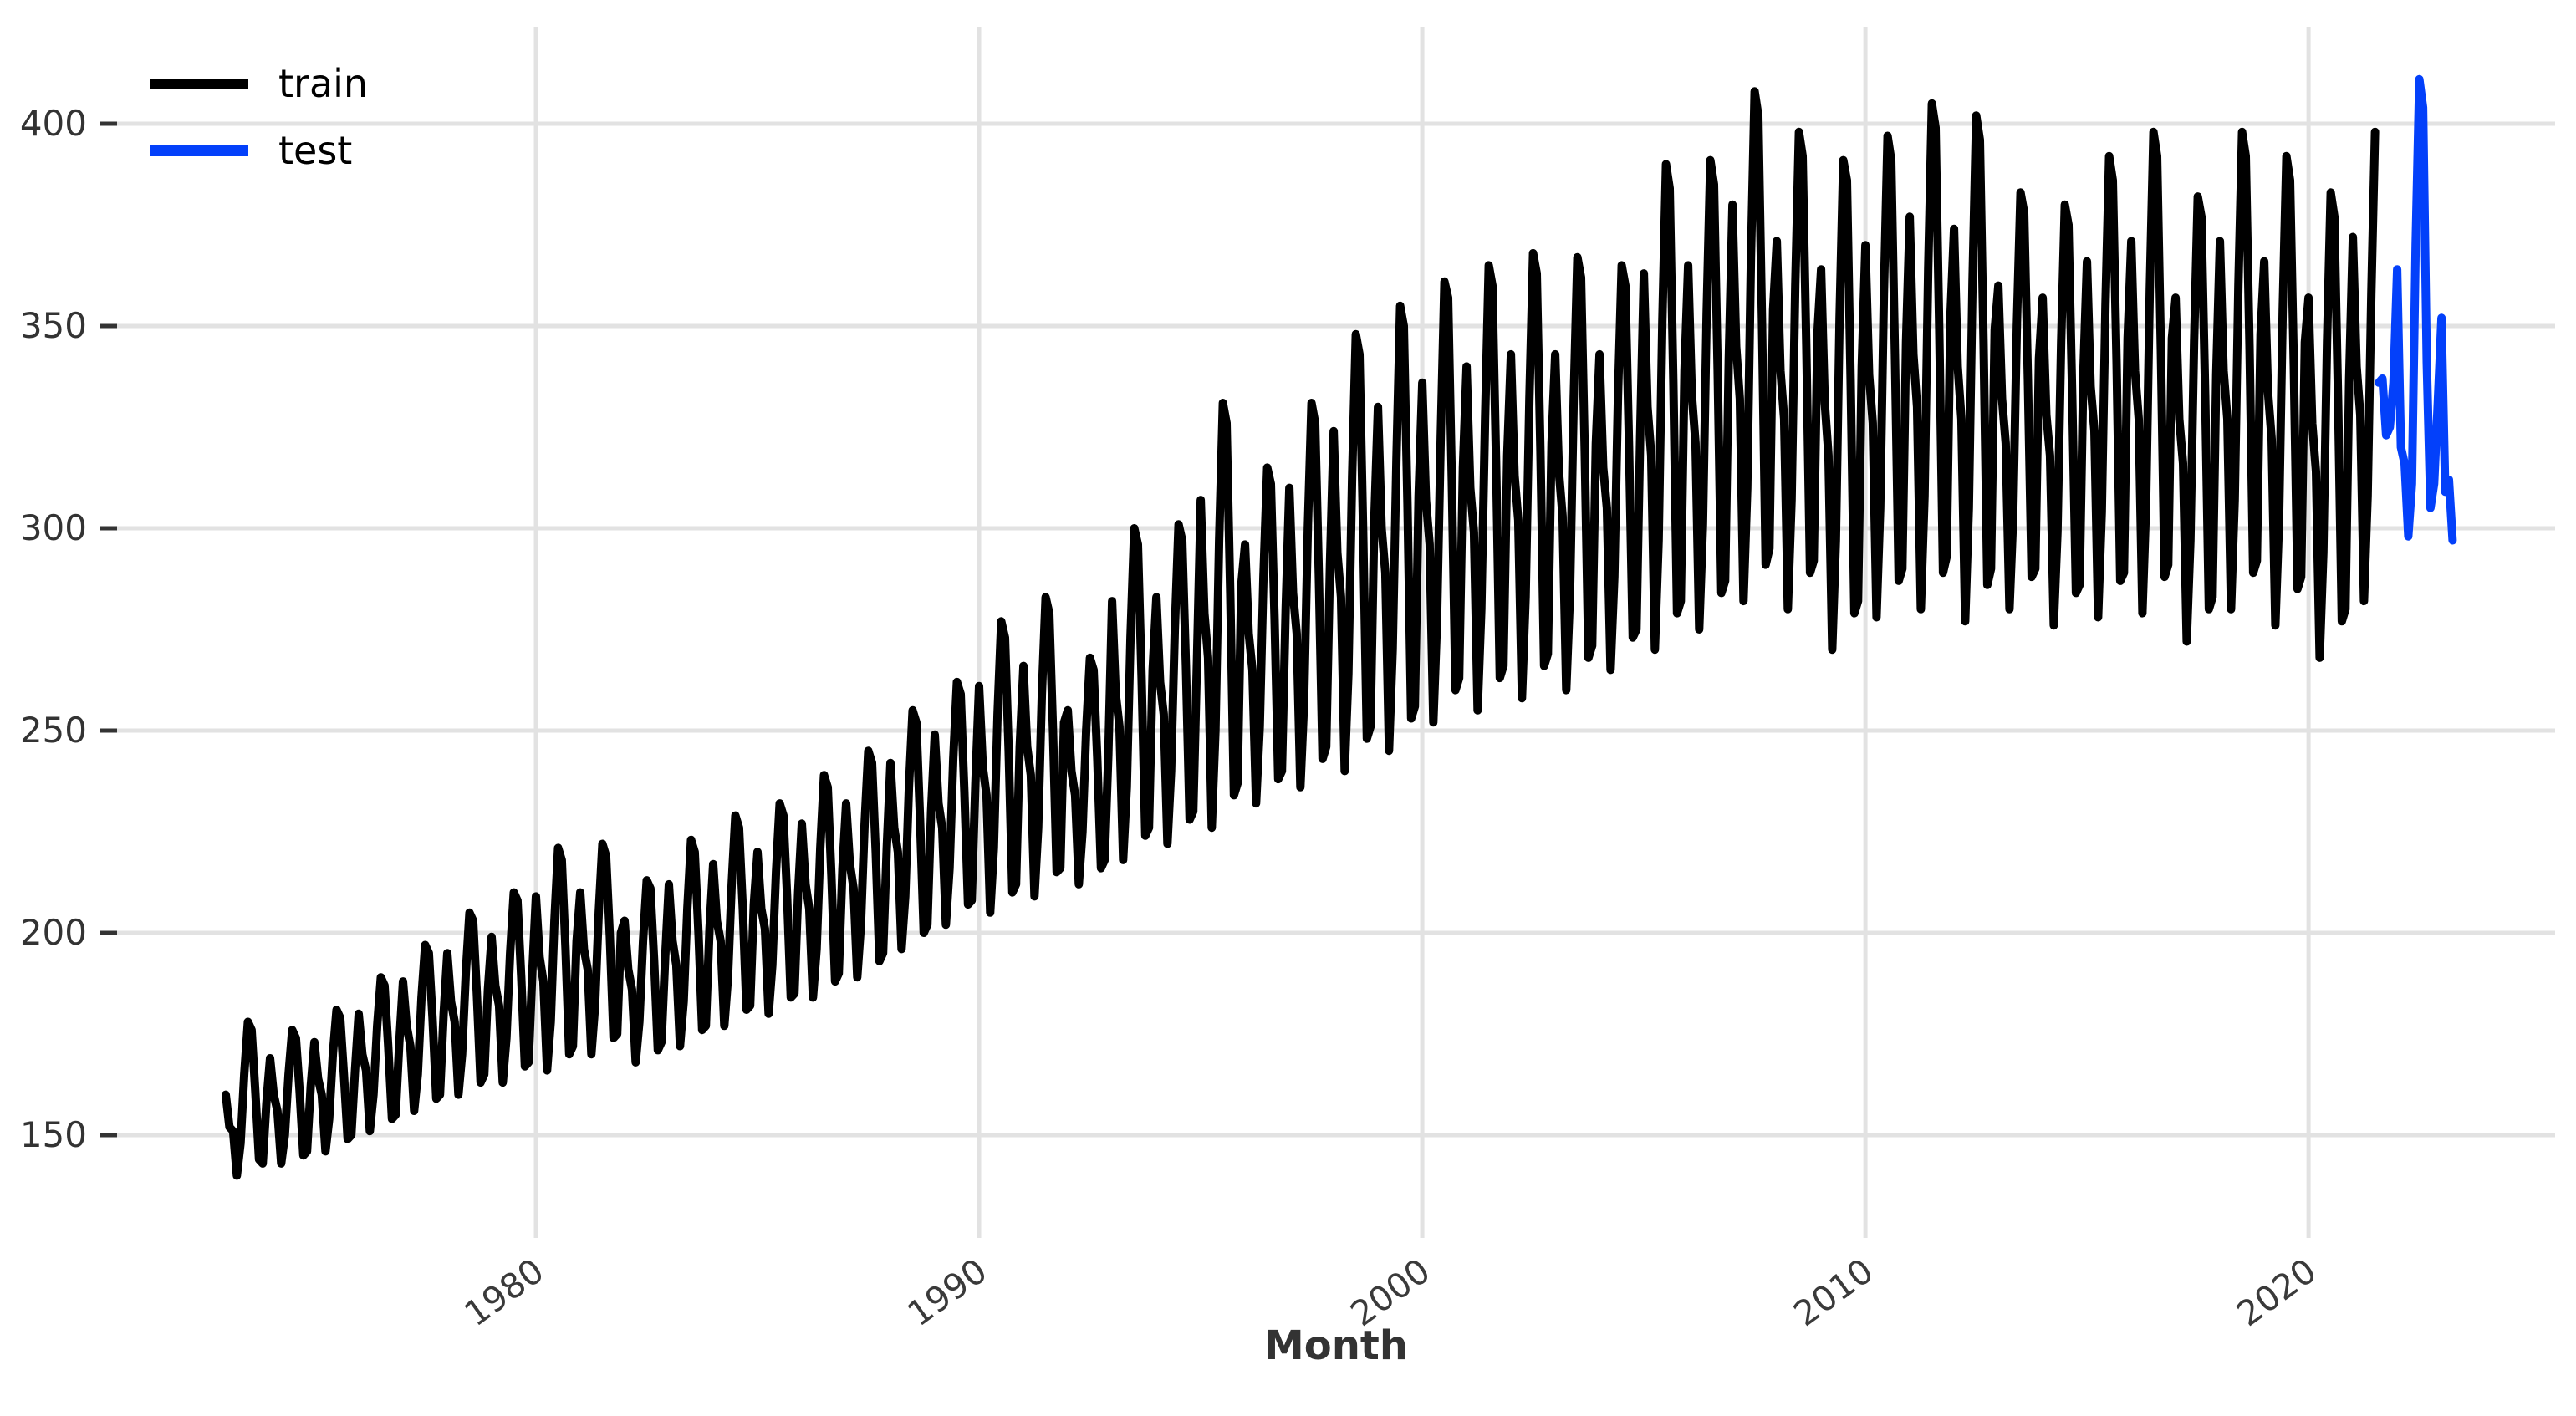  Describe the element at coordinates (259, 83) in the screenshot. I see `legend-item-train: train` at that location.